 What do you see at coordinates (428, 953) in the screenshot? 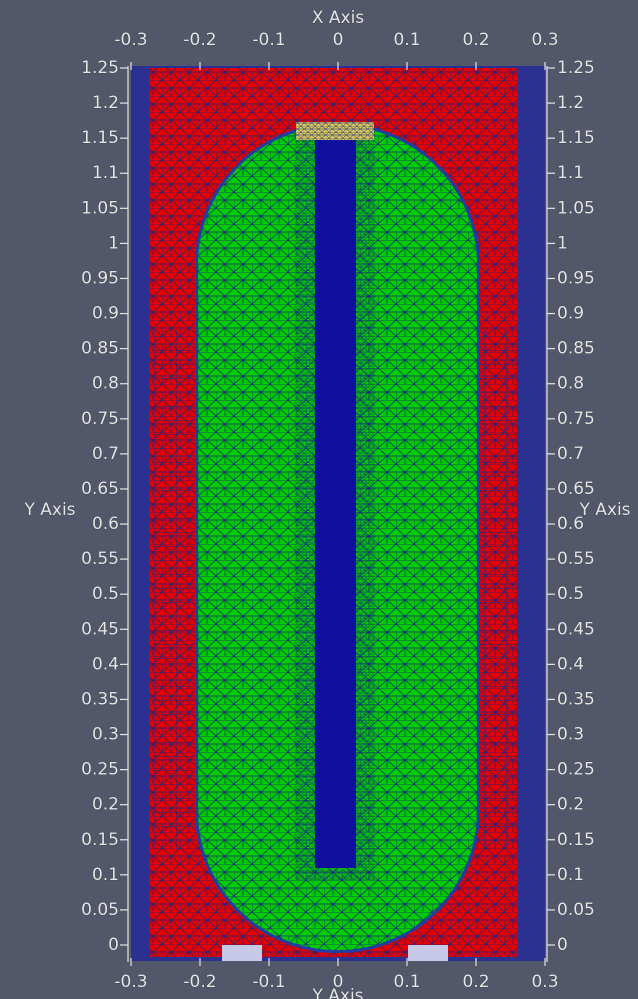
I see `bottom-right-pad` at bounding box center [428, 953].